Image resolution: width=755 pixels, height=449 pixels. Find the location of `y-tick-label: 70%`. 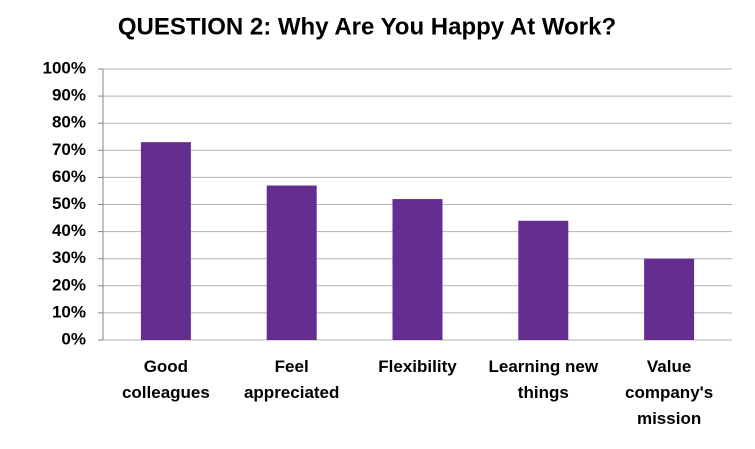

y-tick-label: 70% is located at coordinates (69, 149).